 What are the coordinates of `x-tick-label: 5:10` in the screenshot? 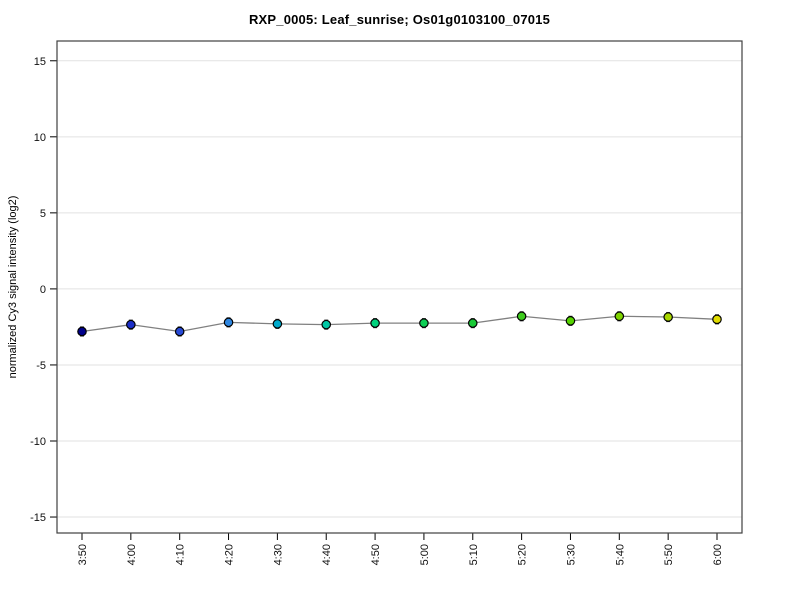 It's located at (474, 554).